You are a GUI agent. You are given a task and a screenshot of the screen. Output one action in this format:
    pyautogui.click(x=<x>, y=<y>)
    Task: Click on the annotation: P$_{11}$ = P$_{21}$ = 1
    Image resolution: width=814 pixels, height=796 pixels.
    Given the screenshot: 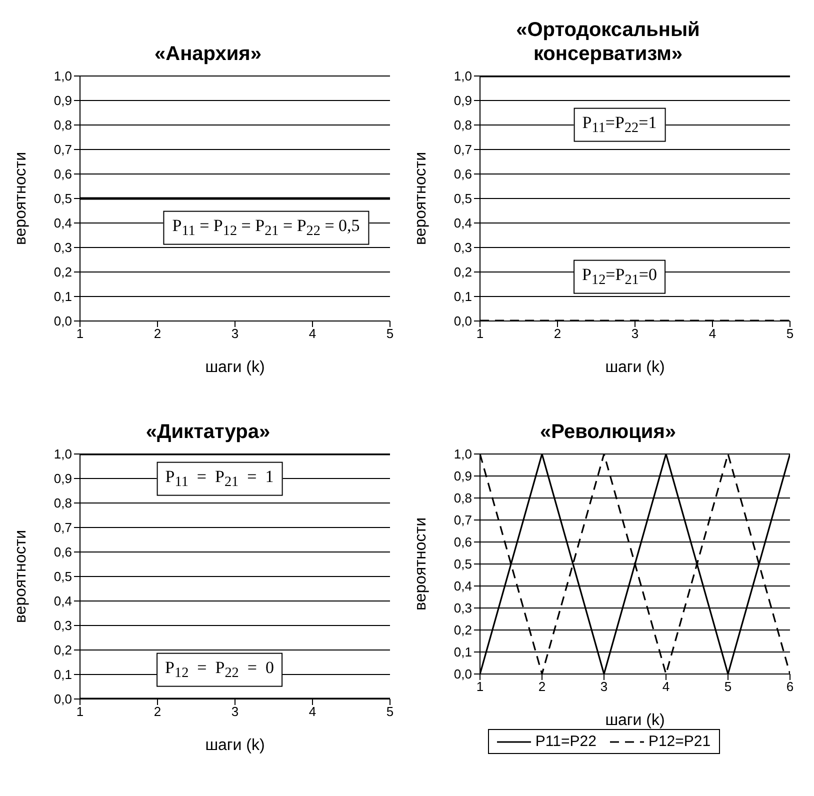 What is the action you would take?
    pyautogui.click(x=219, y=478)
    